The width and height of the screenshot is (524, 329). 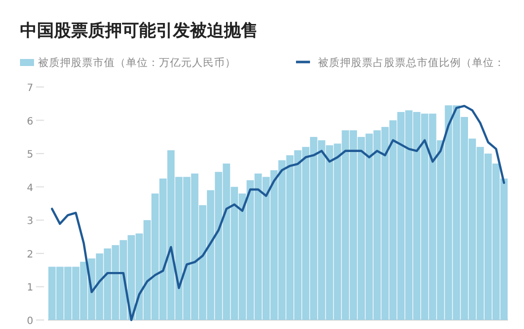 I want to click on y-tick-label: 2, so click(x=30, y=254).